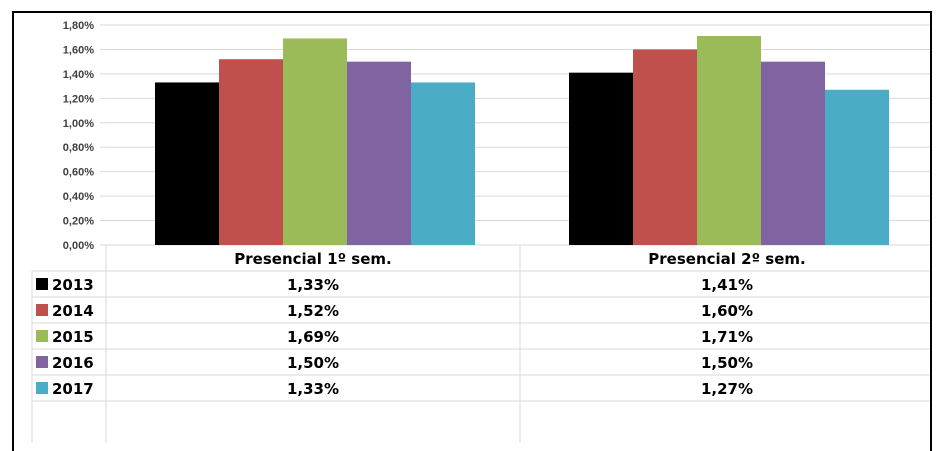 Image resolution: width=939 pixels, height=451 pixels. What do you see at coordinates (78, 173) in the screenshot?
I see `y-tick-label: 0,60%` at bounding box center [78, 173].